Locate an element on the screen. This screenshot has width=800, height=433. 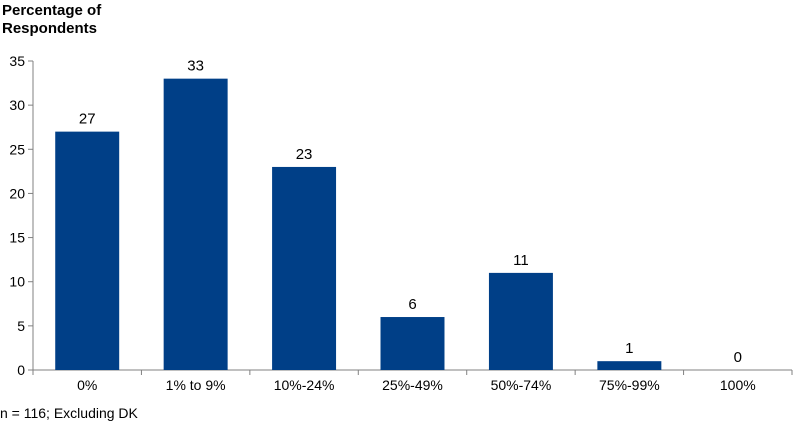
x-tick-label: 50%-74% is located at coordinates (521, 385).